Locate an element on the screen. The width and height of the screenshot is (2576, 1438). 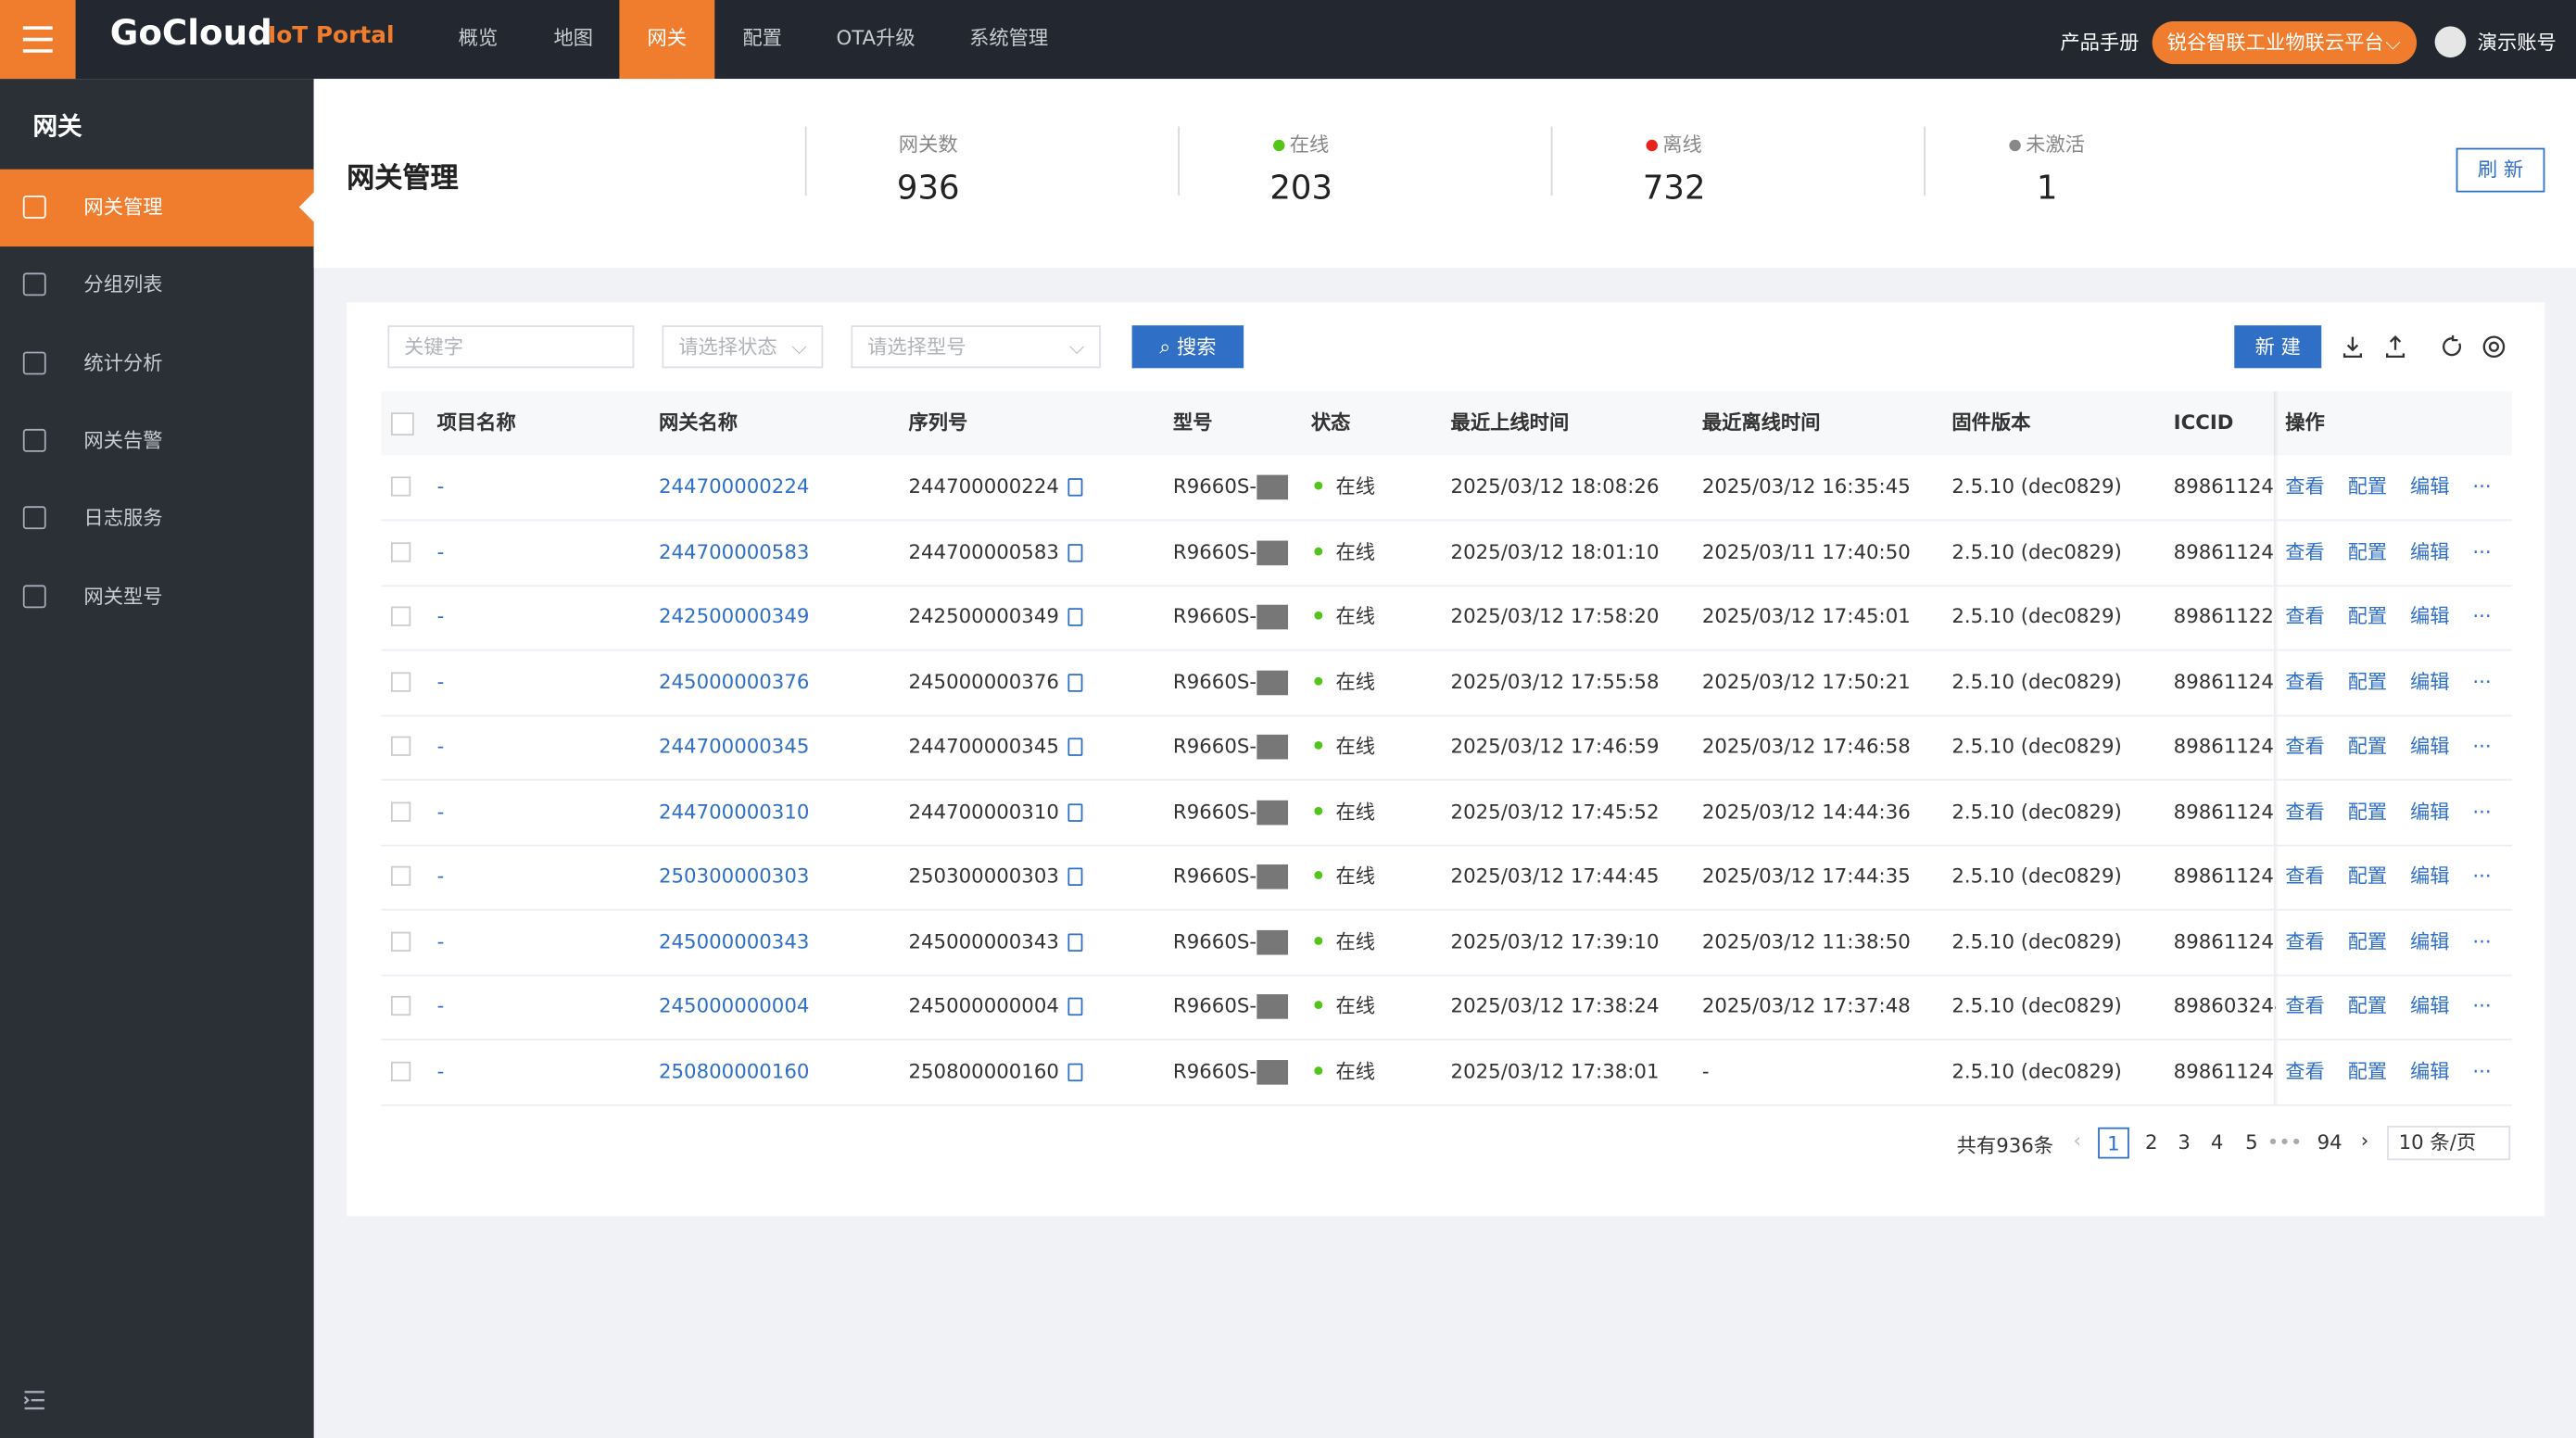
table-cell: 245000000376 is located at coordinates (774, 681).